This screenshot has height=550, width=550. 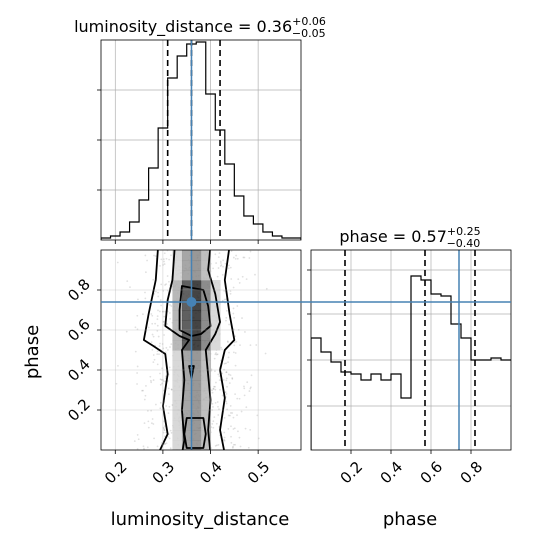 I want to click on top-yticks, so click(x=99, y=140).